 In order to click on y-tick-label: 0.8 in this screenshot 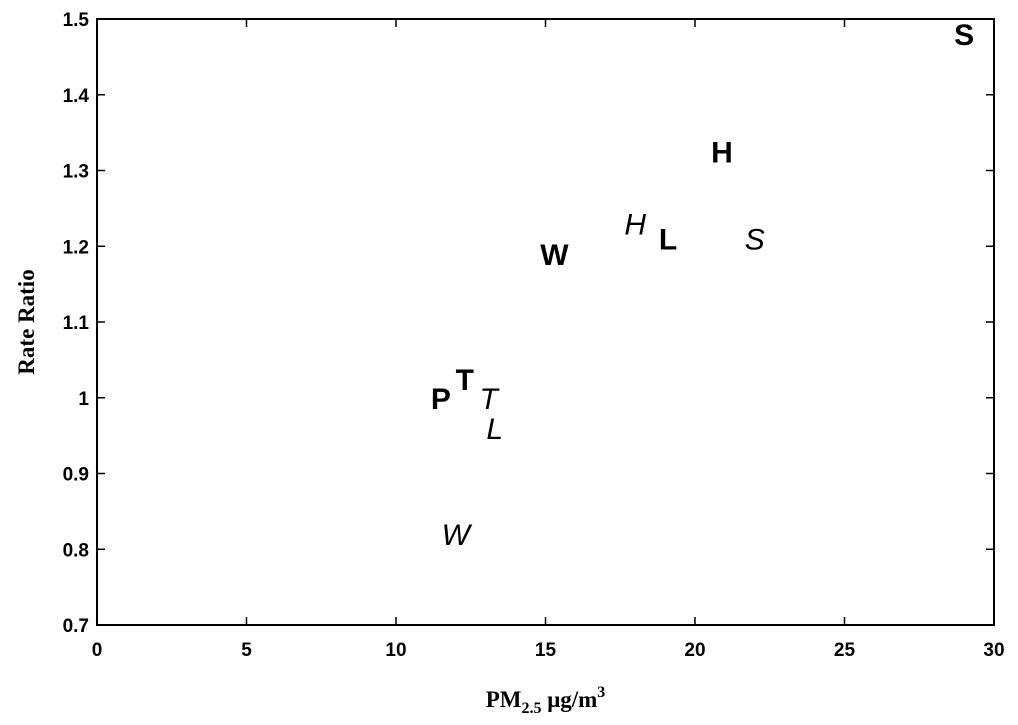, I will do `click(76, 550)`.